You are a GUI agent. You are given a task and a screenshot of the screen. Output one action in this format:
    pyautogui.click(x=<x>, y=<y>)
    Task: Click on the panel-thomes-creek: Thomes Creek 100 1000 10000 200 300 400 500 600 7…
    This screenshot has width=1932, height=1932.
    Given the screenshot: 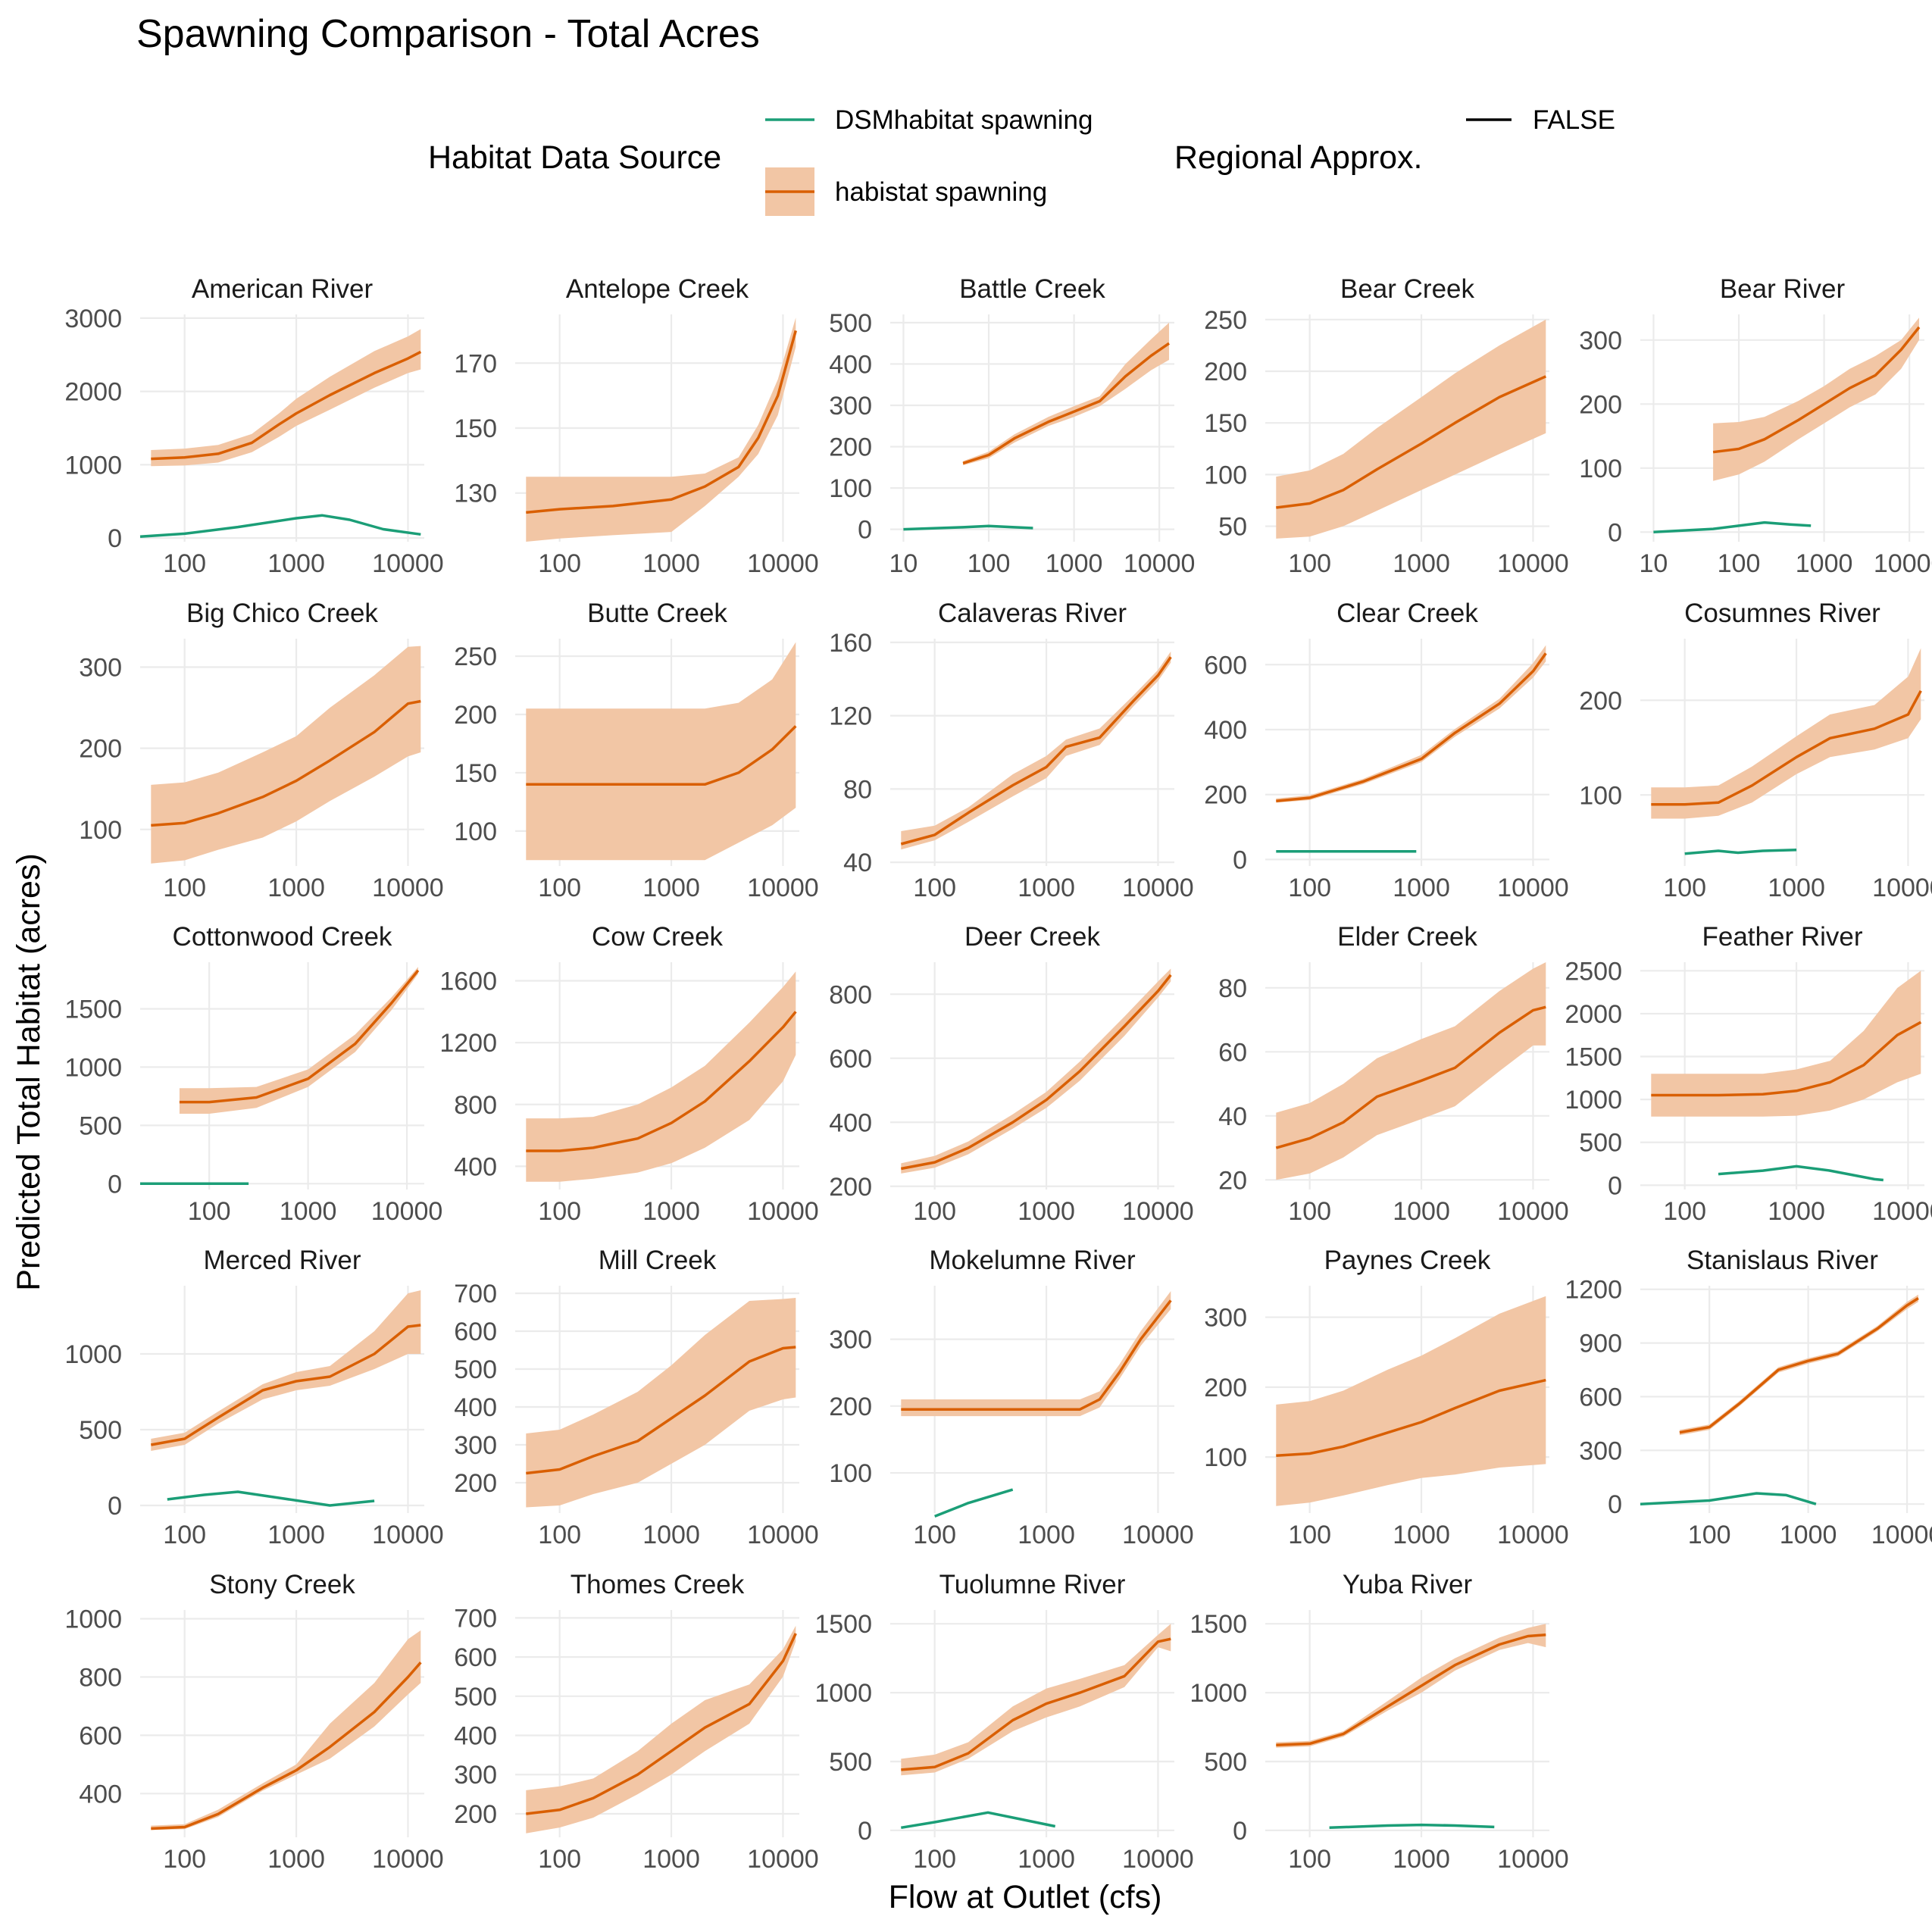 What is the action you would take?
    pyautogui.click(x=636, y=1722)
    